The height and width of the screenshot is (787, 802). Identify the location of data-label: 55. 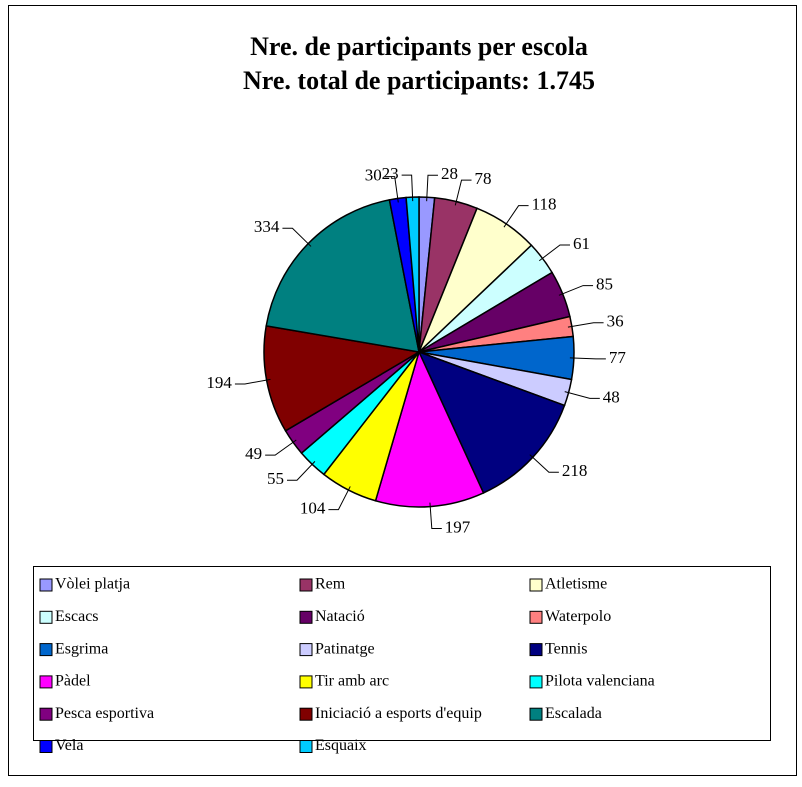
(275, 478).